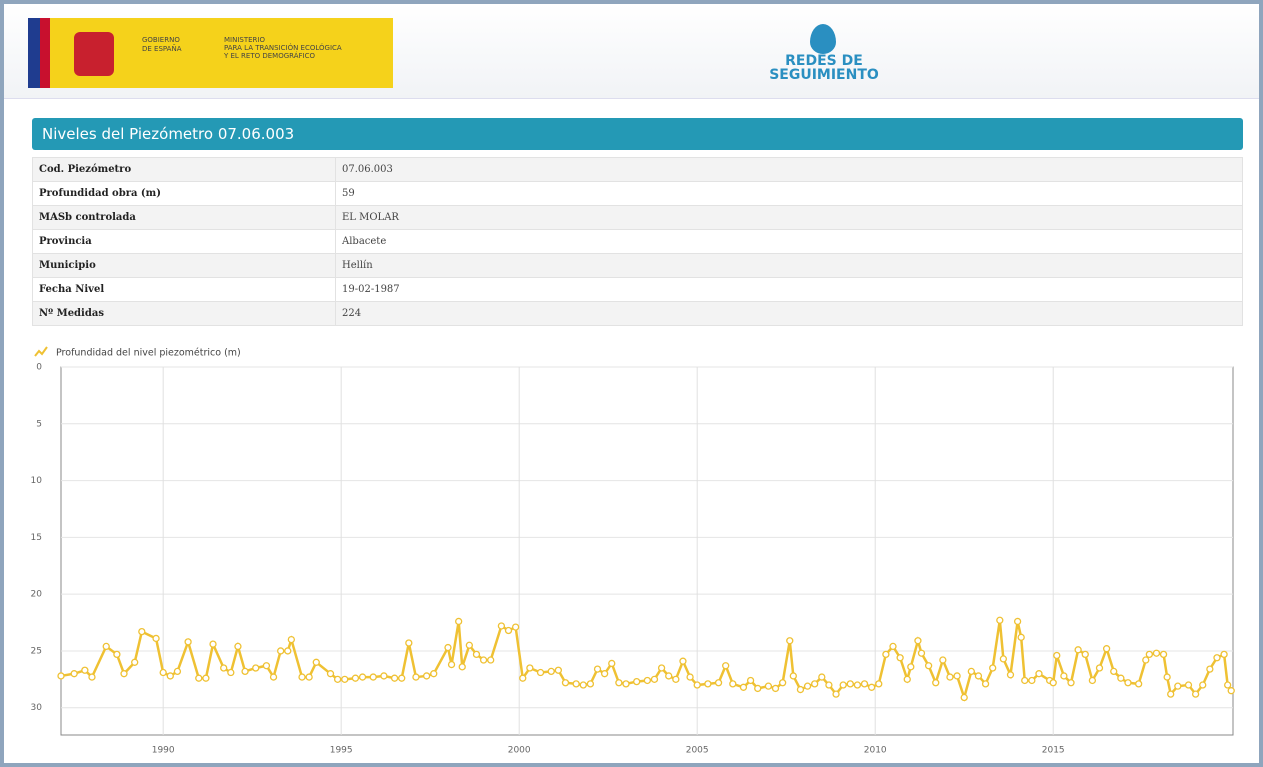 This screenshot has height=767, width=1263. What do you see at coordinates (163, 751) in the screenshot?
I see `x-tick-label: 1990` at bounding box center [163, 751].